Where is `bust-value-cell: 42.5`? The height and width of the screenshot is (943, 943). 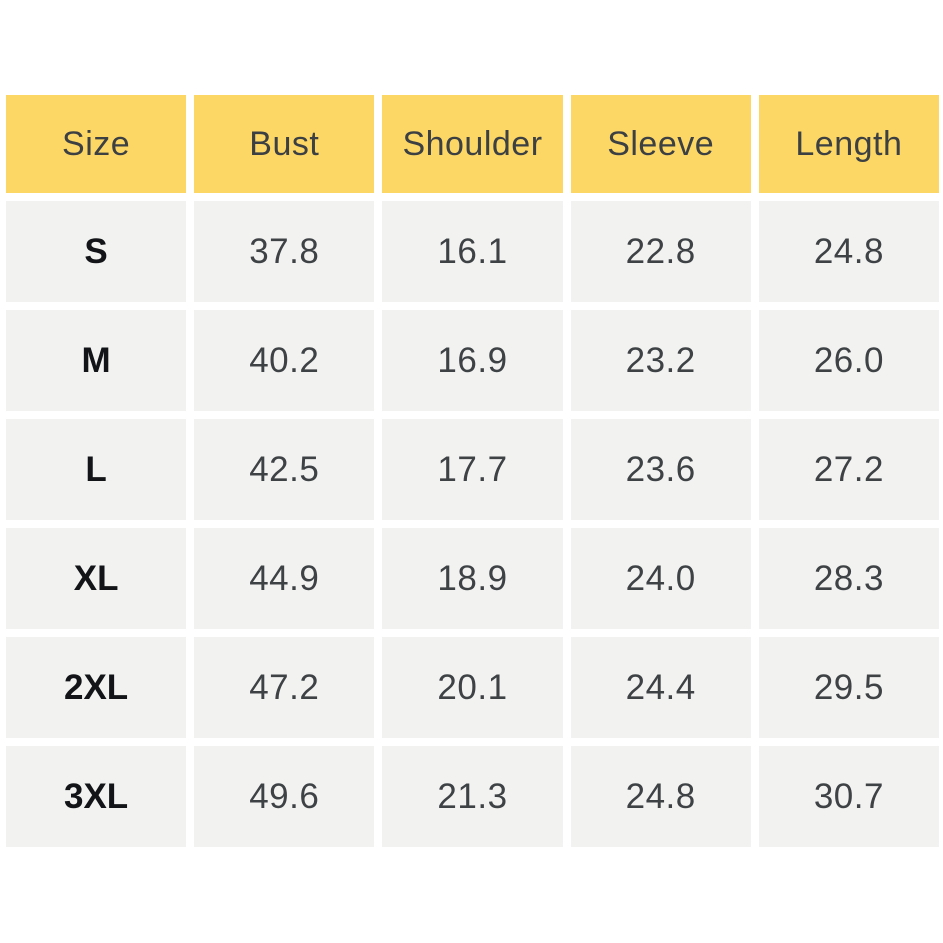
bust-value-cell: 42.5 is located at coordinates (284, 469).